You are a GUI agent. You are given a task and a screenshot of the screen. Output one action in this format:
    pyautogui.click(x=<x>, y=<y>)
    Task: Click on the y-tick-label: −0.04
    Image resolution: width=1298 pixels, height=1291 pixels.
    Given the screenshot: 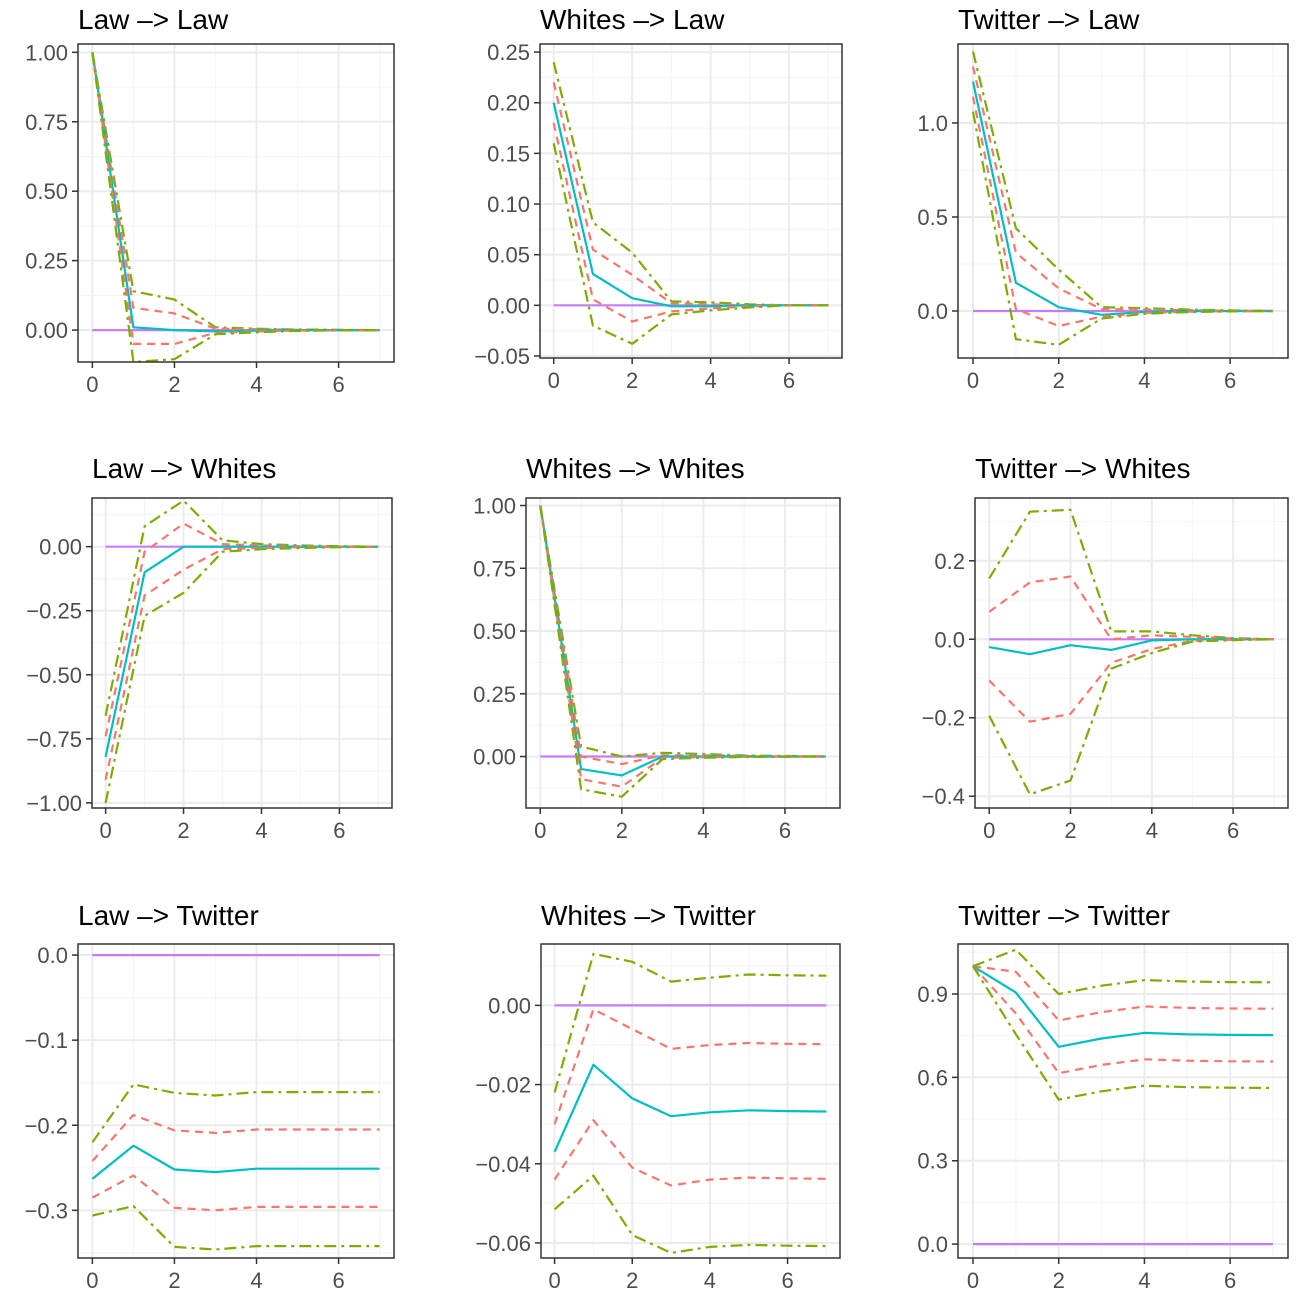 What is the action you would take?
    pyautogui.click(x=503, y=1164)
    